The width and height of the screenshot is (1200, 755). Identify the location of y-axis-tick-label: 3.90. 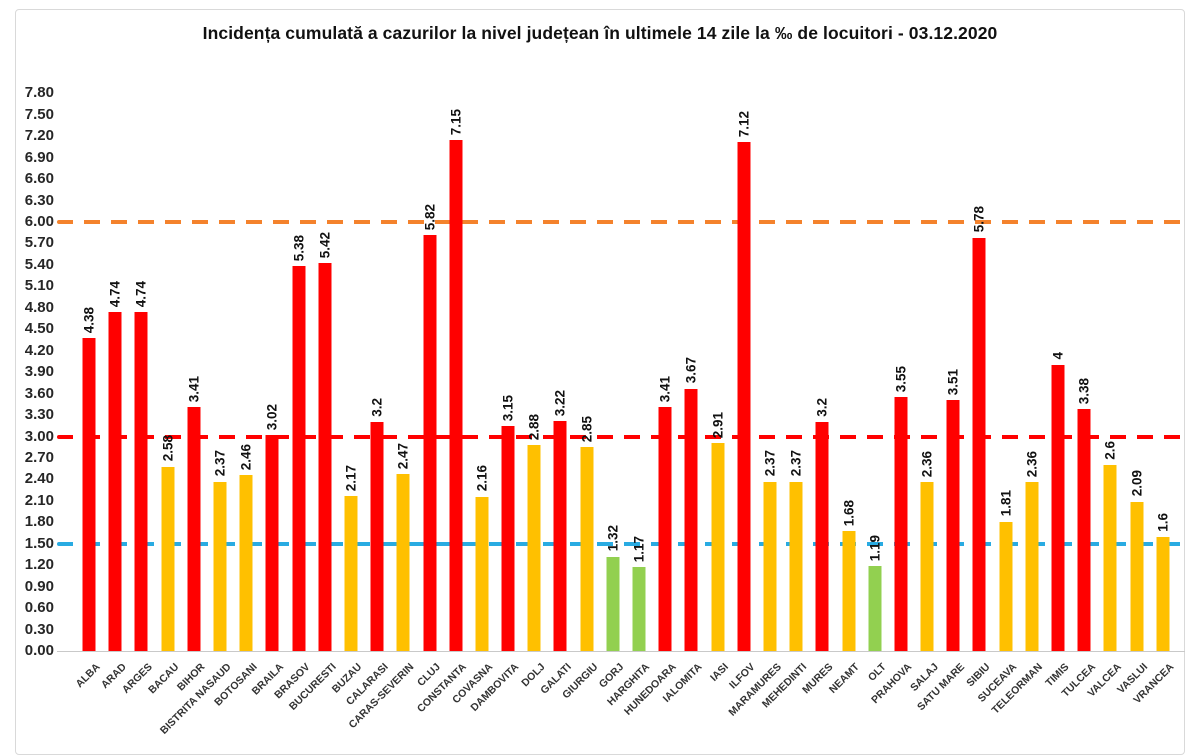
(39, 372).